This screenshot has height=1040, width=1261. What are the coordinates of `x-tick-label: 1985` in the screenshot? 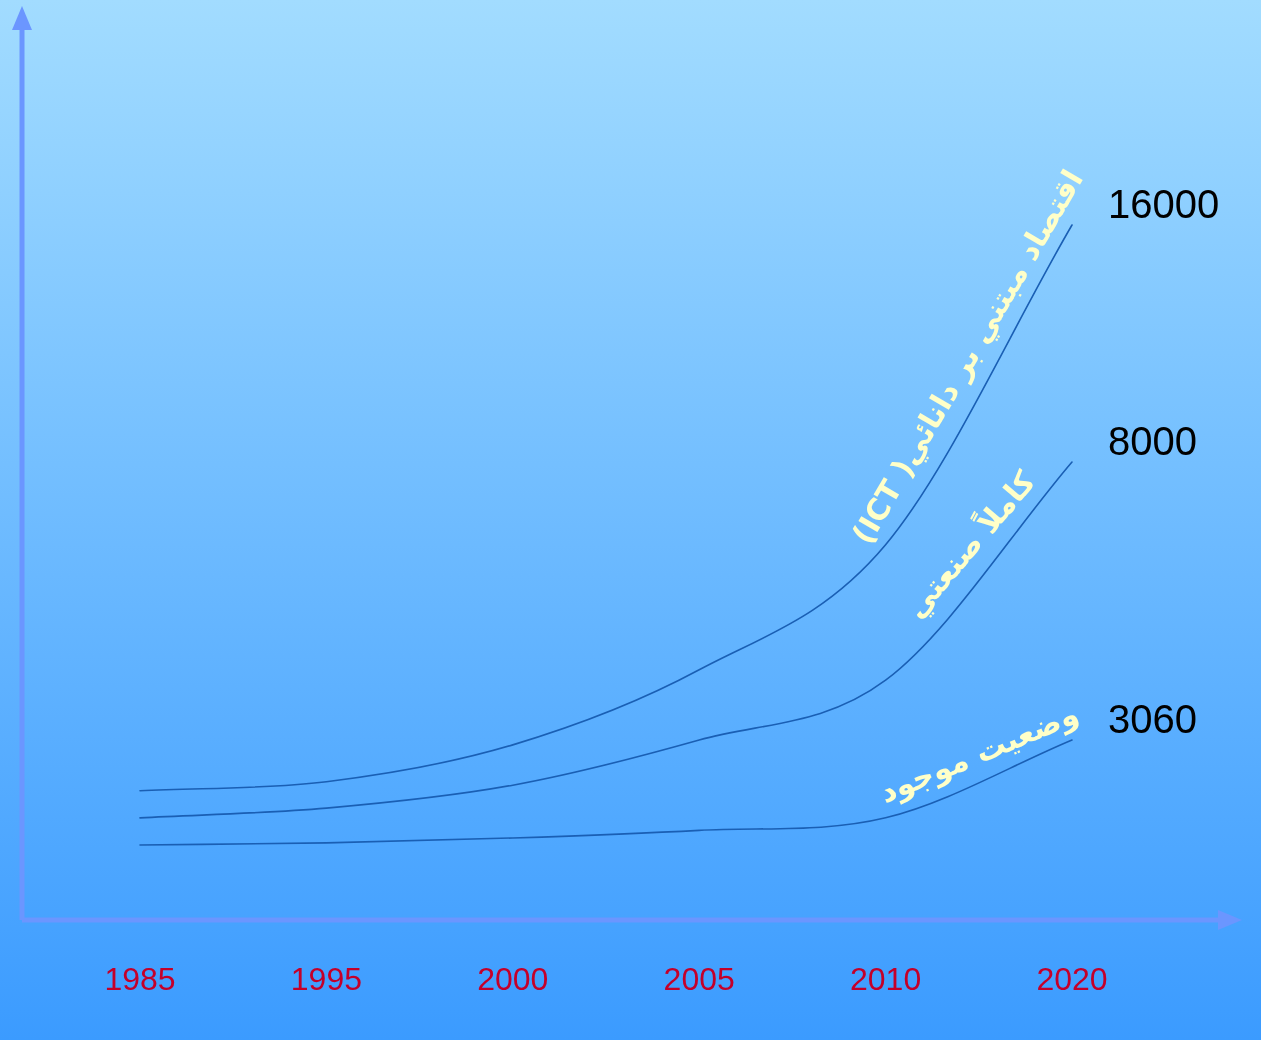 It's located at (140, 979).